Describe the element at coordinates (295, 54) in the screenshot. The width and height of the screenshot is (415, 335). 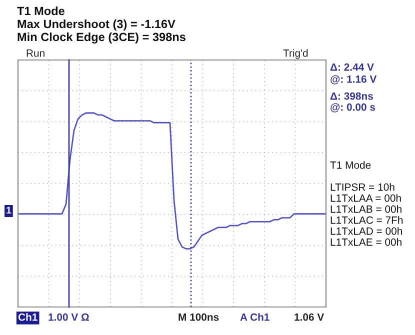
I see `text: Trig'd` at that location.